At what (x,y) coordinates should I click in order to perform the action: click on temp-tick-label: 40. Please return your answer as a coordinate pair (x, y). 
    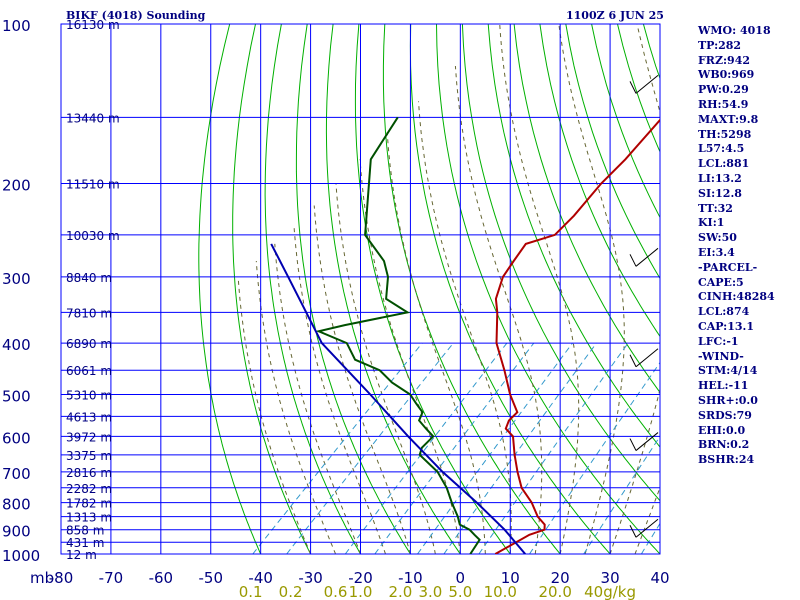
    Looking at the image, I should click on (659, 578).